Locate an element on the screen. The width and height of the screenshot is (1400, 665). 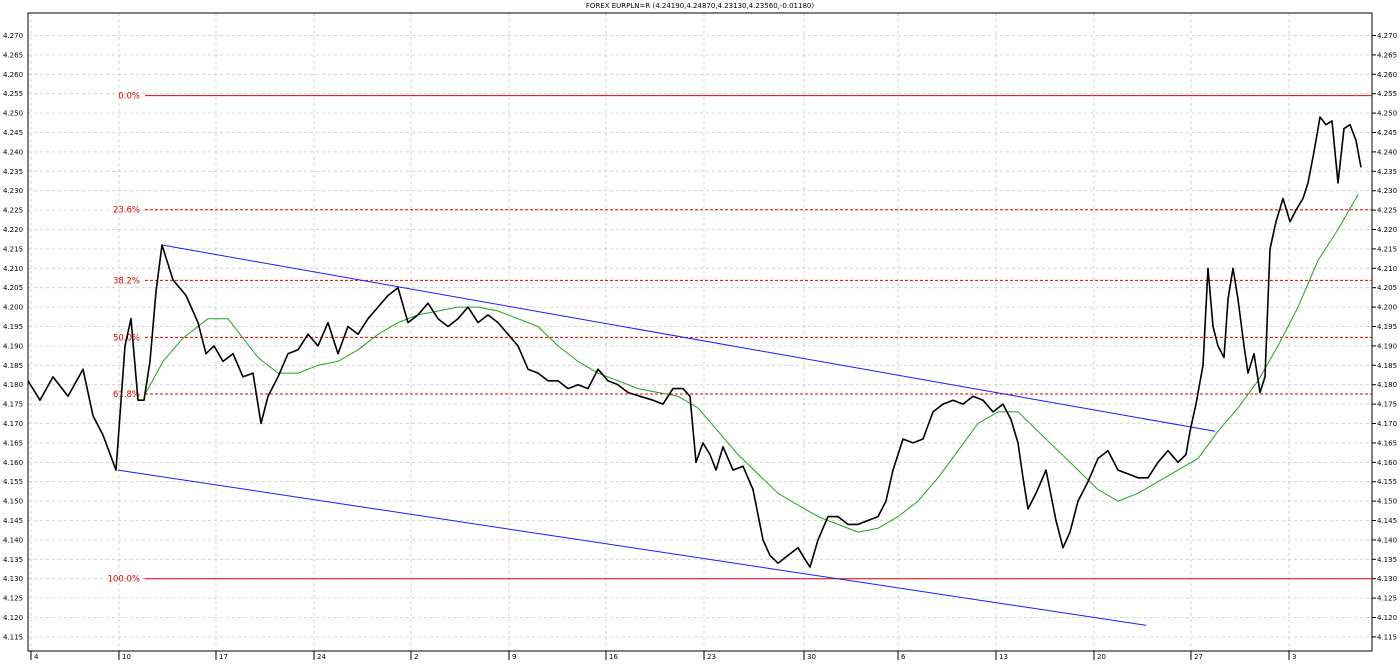
fib-level-label: 0.0% is located at coordinates (129, 97).